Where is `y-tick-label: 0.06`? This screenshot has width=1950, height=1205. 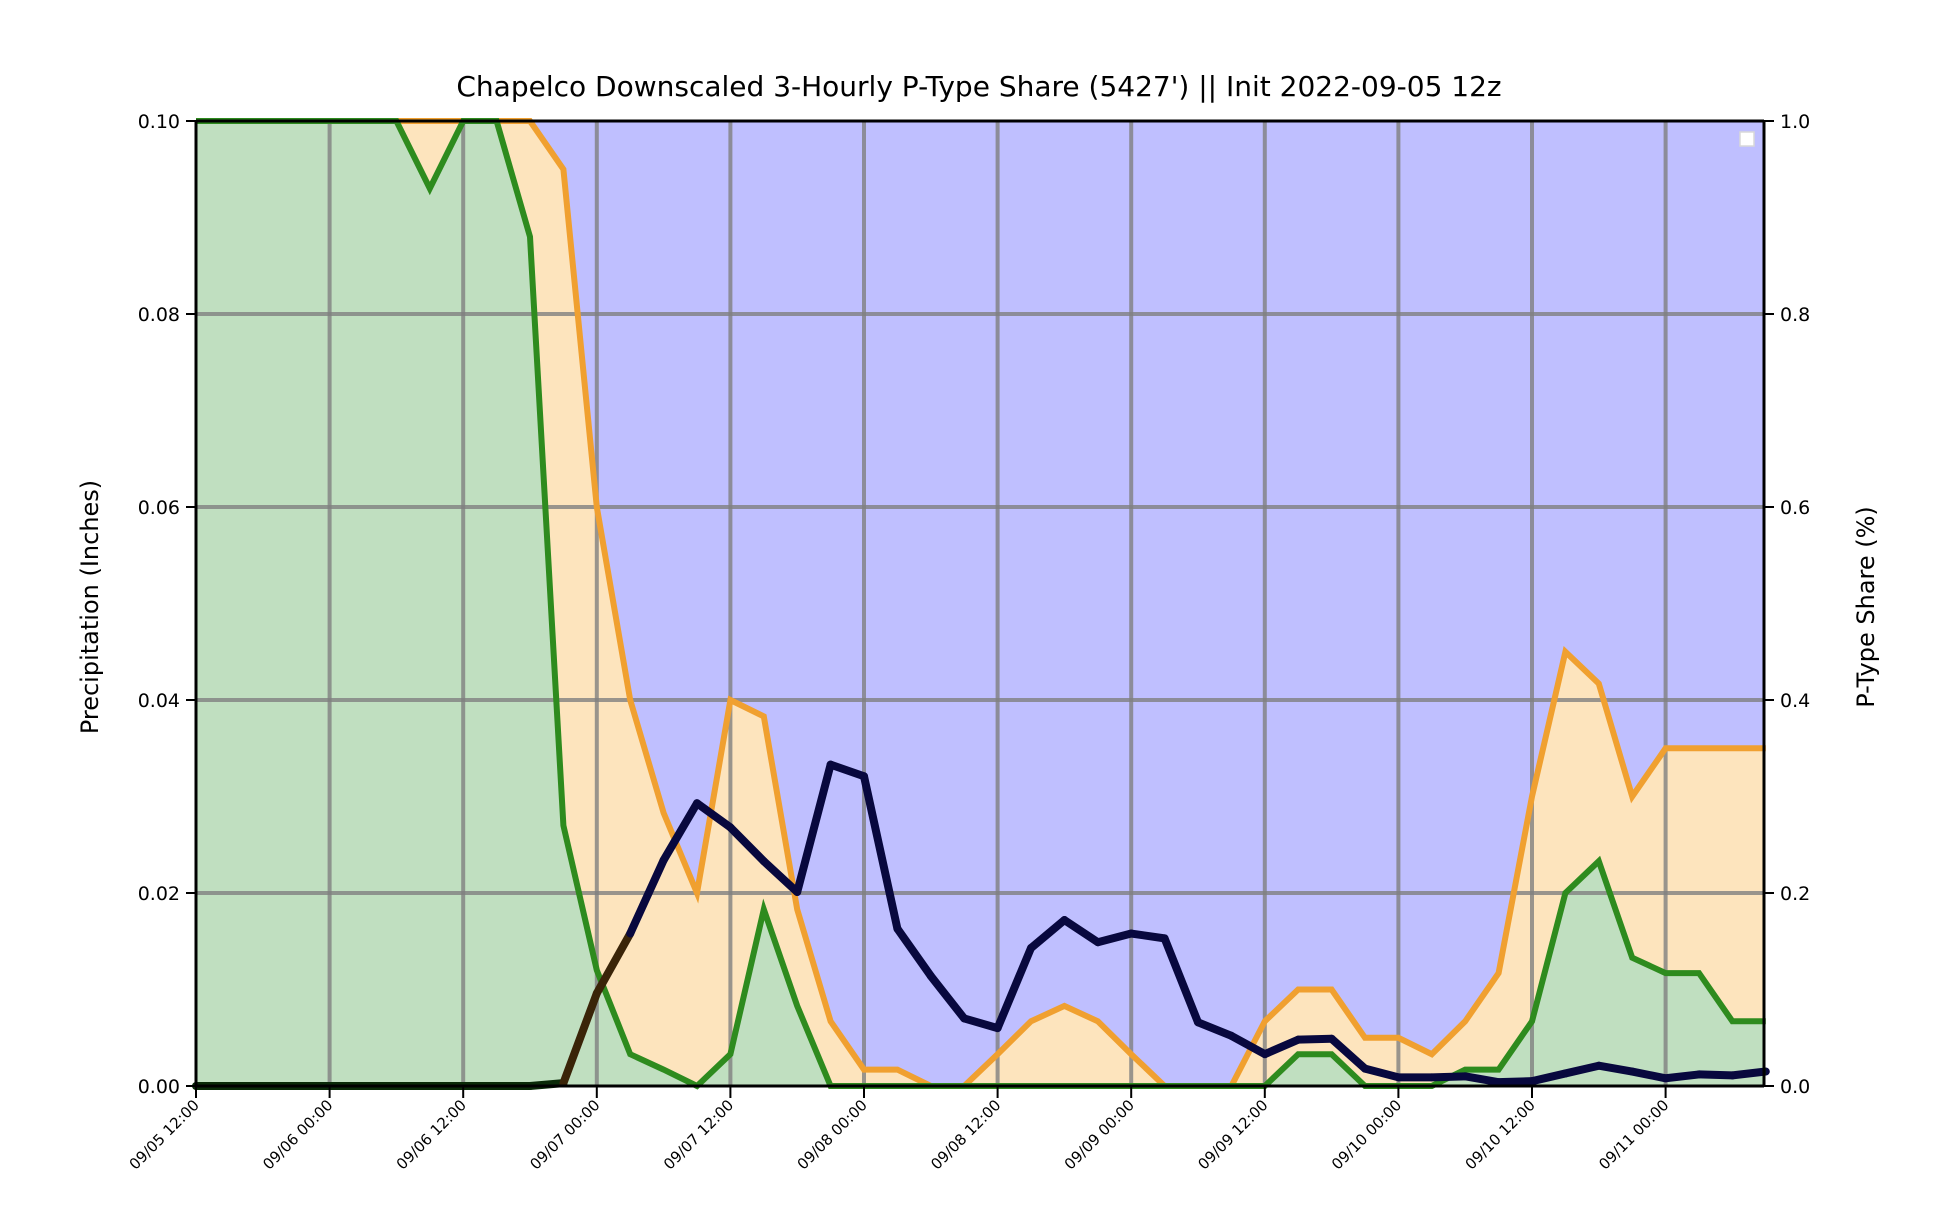 y-tick-label: 0.06 is located at coordinates (159, 508).